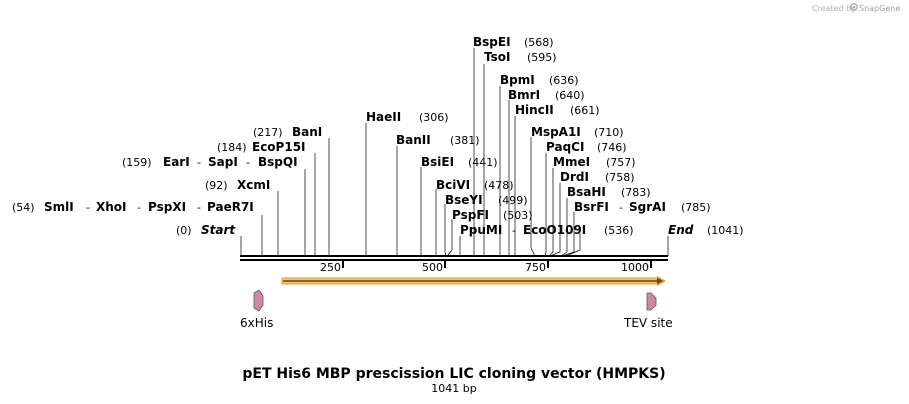 Image resolution: width=909 pixels, height=404 pixels. Describe the element at coordinates (176, 162) in the screenshot. I see `enzyme-label: EarI` at that location.